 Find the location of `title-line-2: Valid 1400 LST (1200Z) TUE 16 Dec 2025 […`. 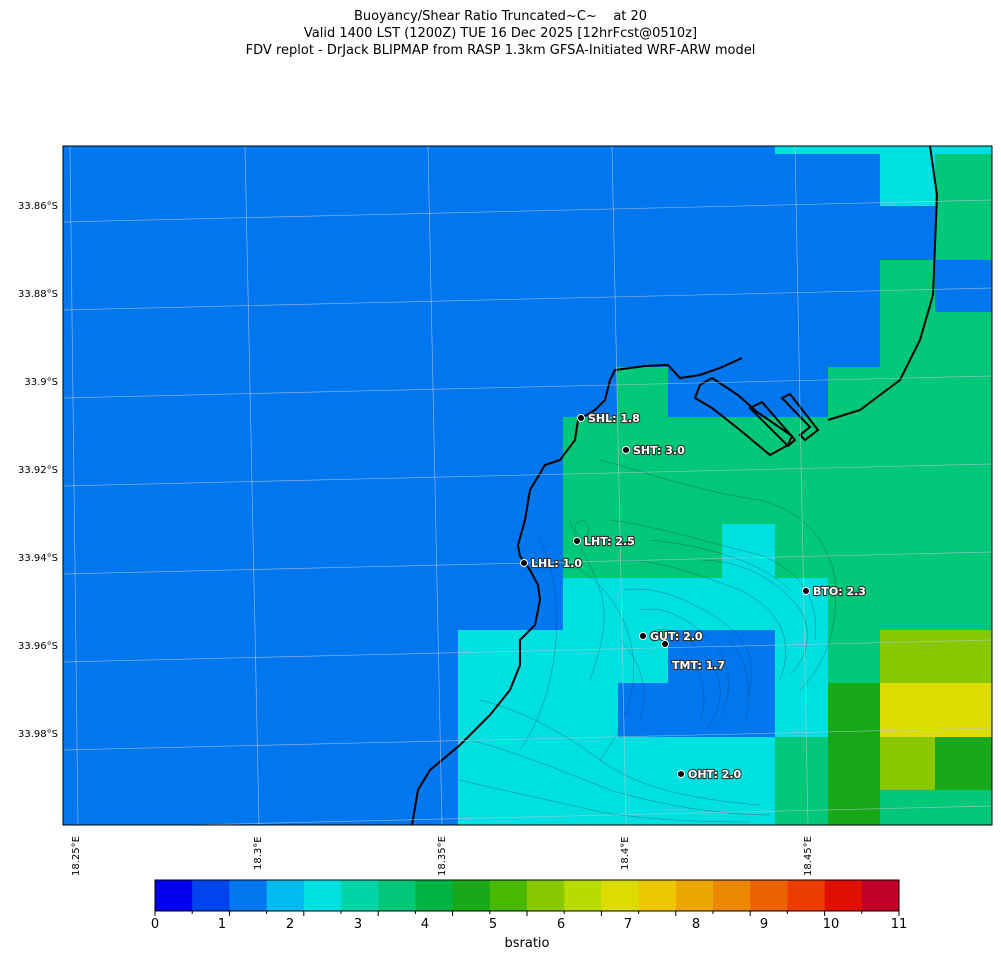

title-line-2: Valid 1400 LST (1200Z) TUE 16 Dec 2025 [… is located at coordinates (500, 33).